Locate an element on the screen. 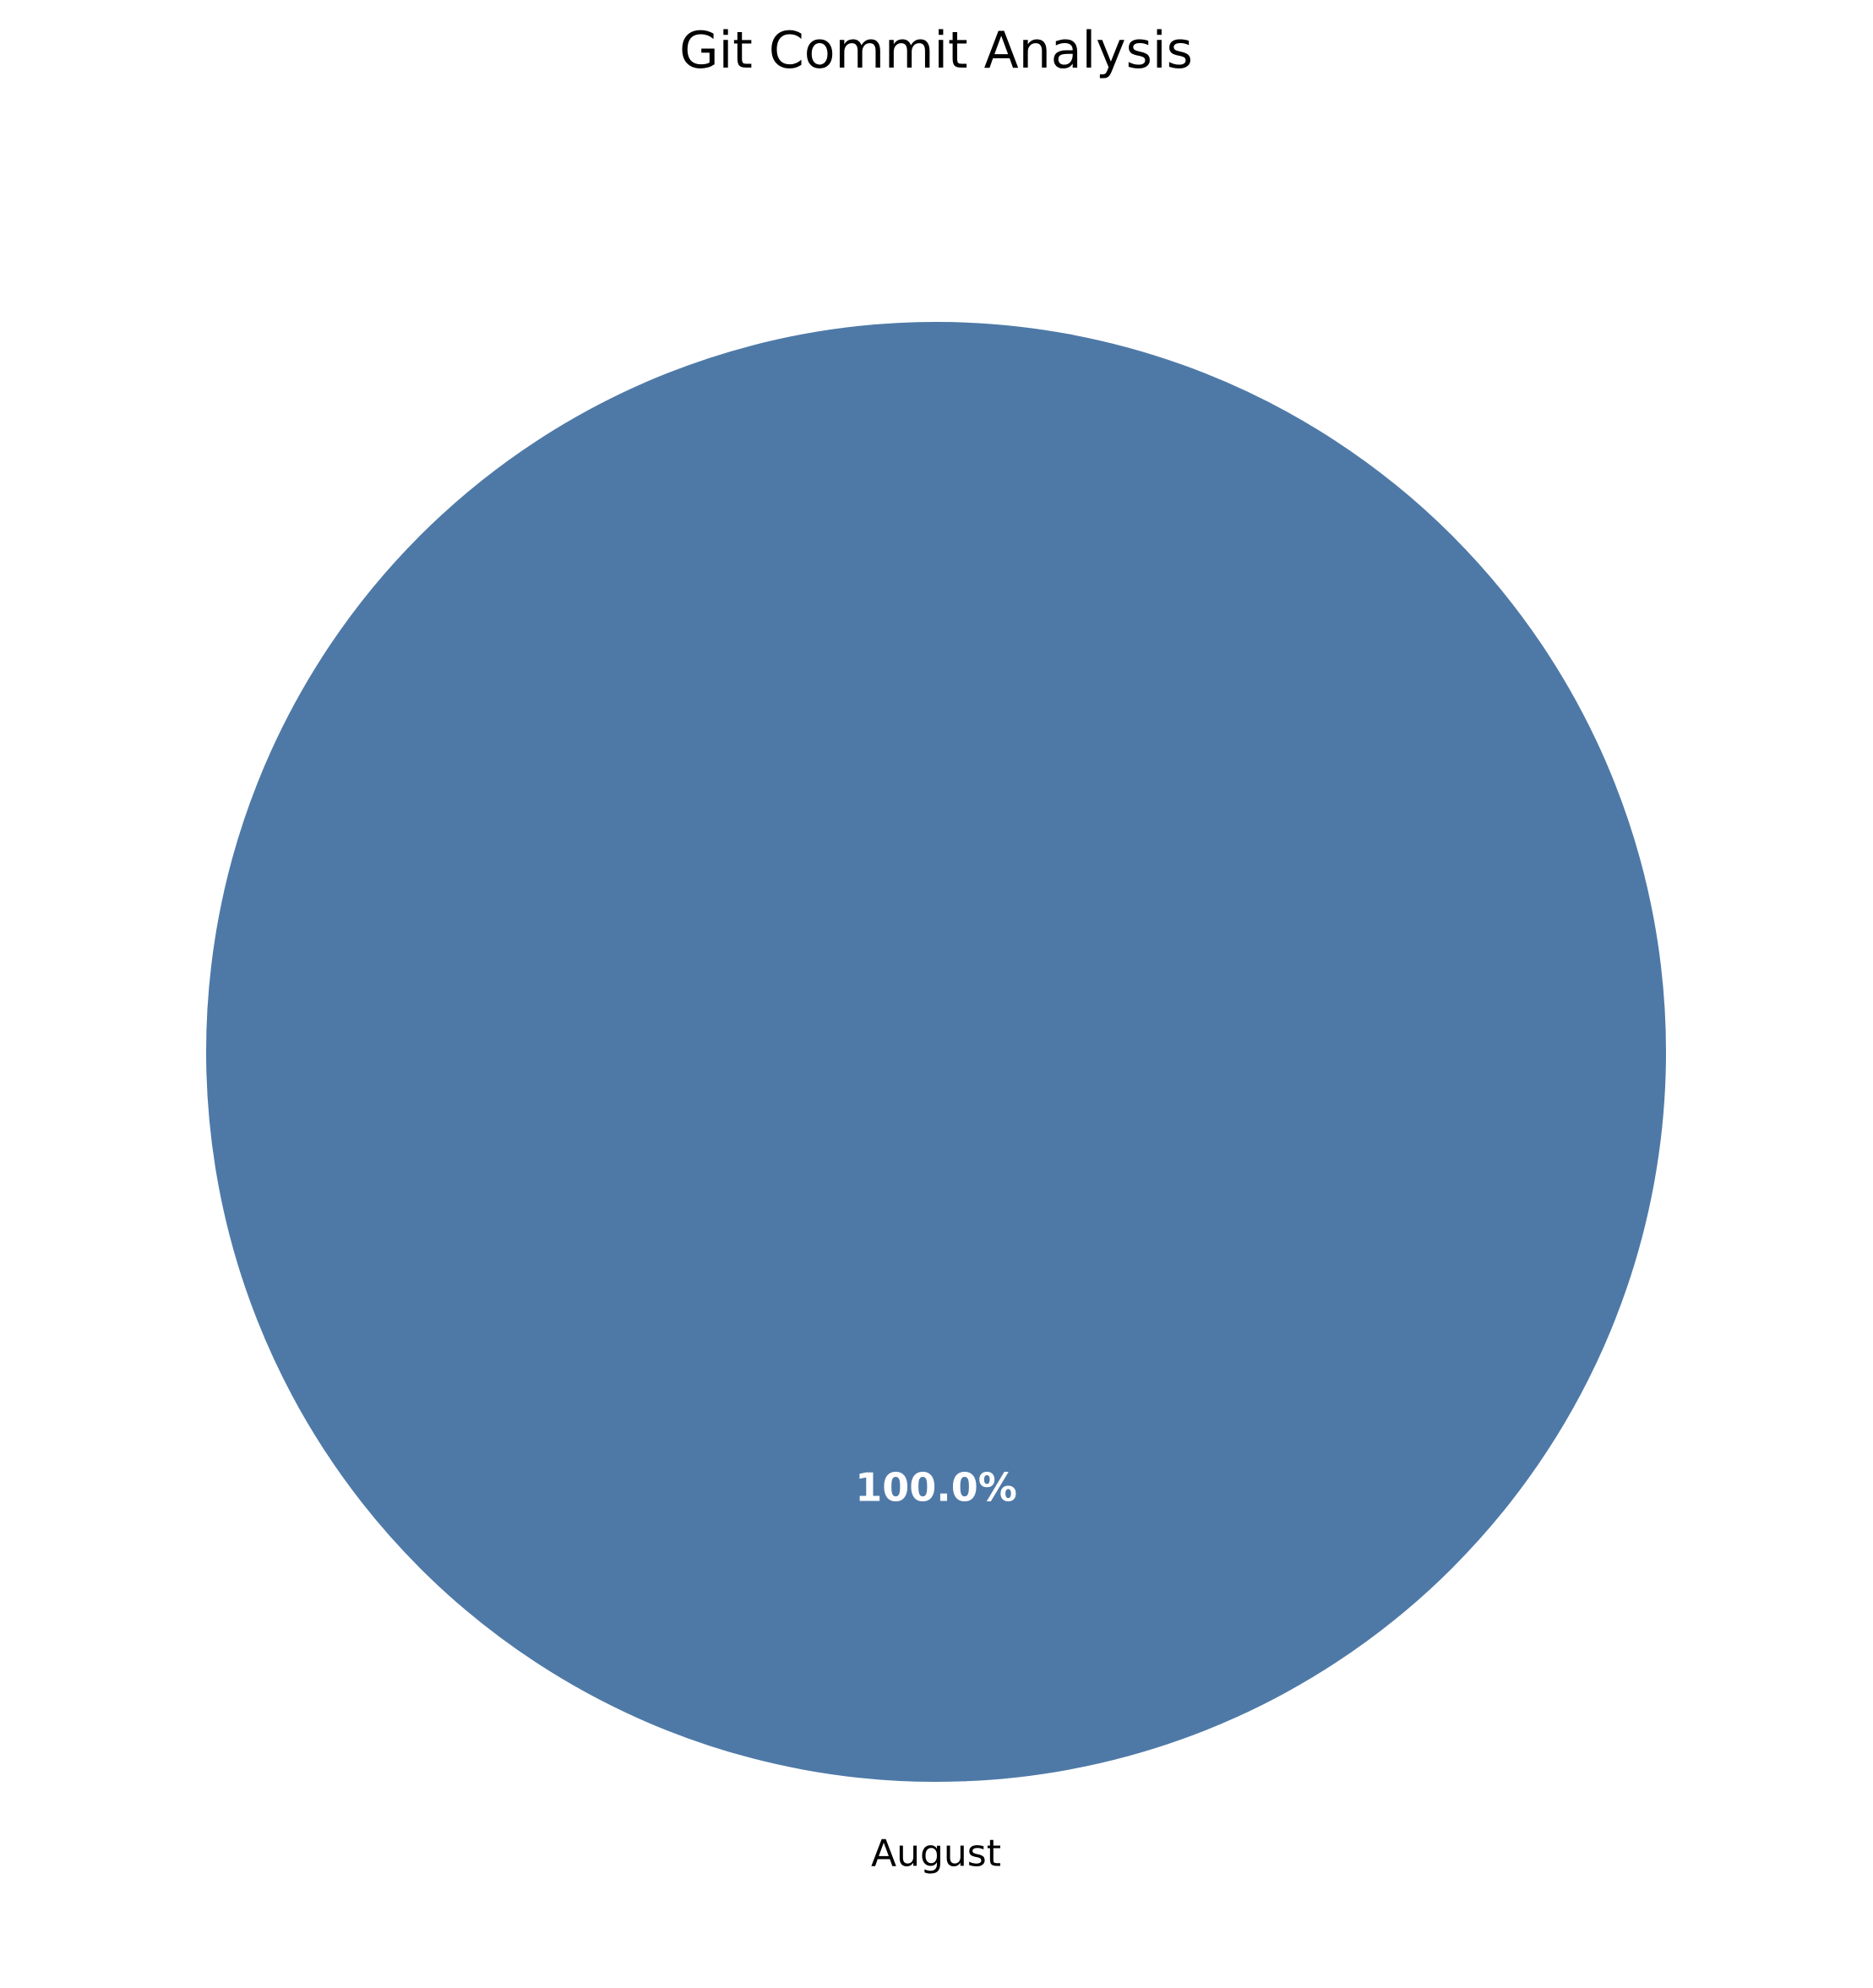 This screenshot has height=1988, width=1873. slice-label: August is located at coordinates (936, 1854).